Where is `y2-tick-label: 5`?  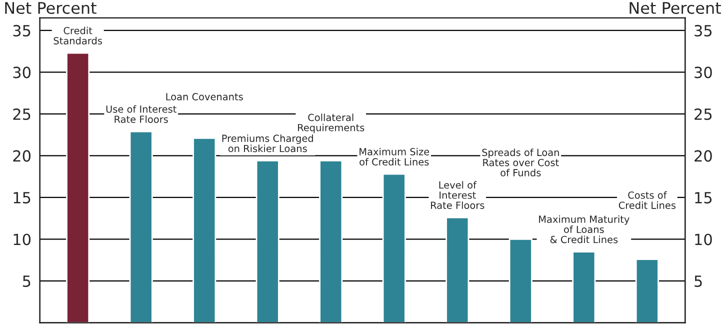
y2-tick-label: 5 is located at coordinates (698, 282).